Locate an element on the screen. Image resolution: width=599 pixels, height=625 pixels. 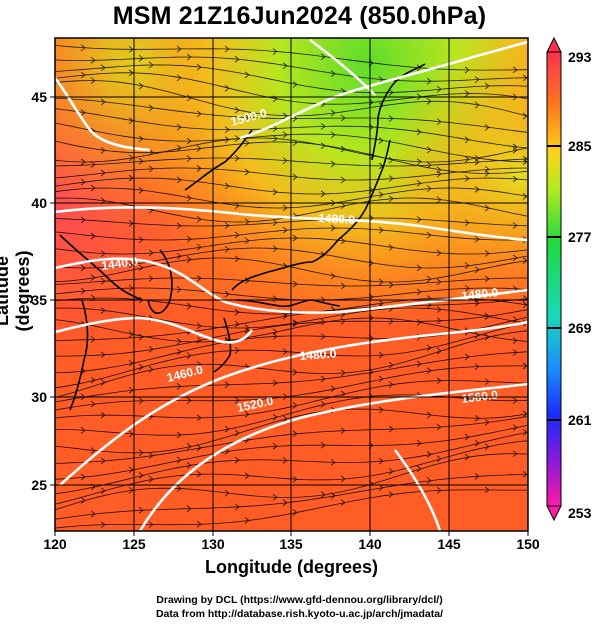
y-tick-label: 30 is located at coordinates (39, 397).